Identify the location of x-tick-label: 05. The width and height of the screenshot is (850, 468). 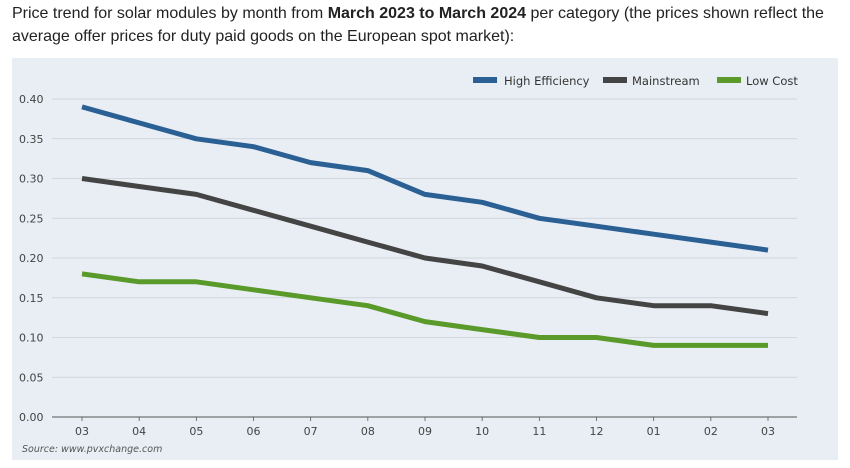
(196, 431).